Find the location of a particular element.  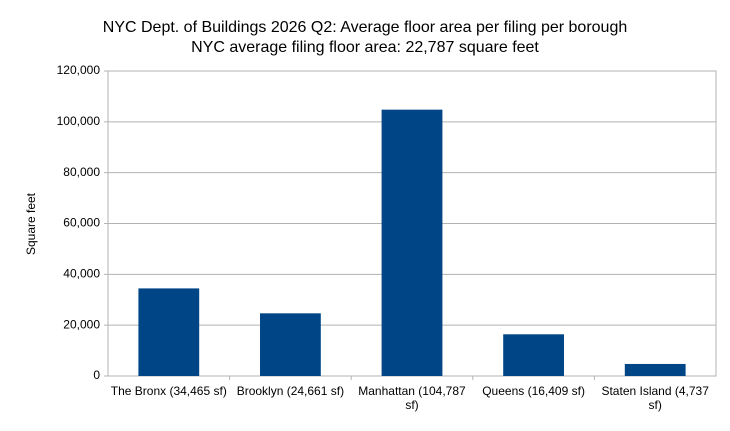

x-tick-label: The Bronx (34,465 sf) is located at coordinates (168, 391).